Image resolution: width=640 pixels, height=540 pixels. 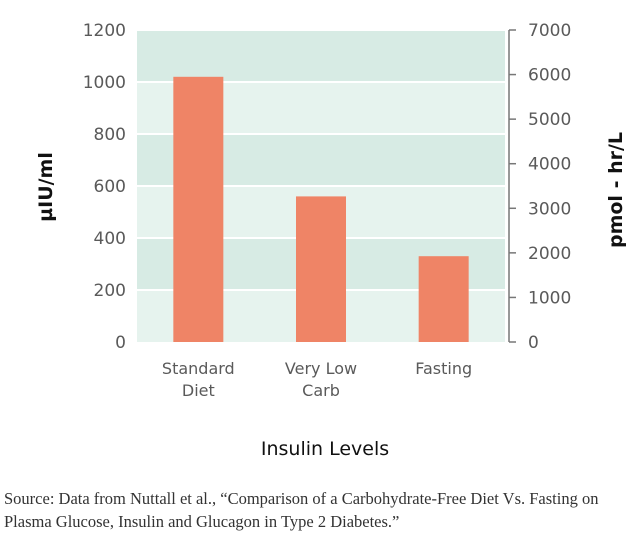 I want to click on chart-title: Insulin Levels, so click(x=325, y=449).